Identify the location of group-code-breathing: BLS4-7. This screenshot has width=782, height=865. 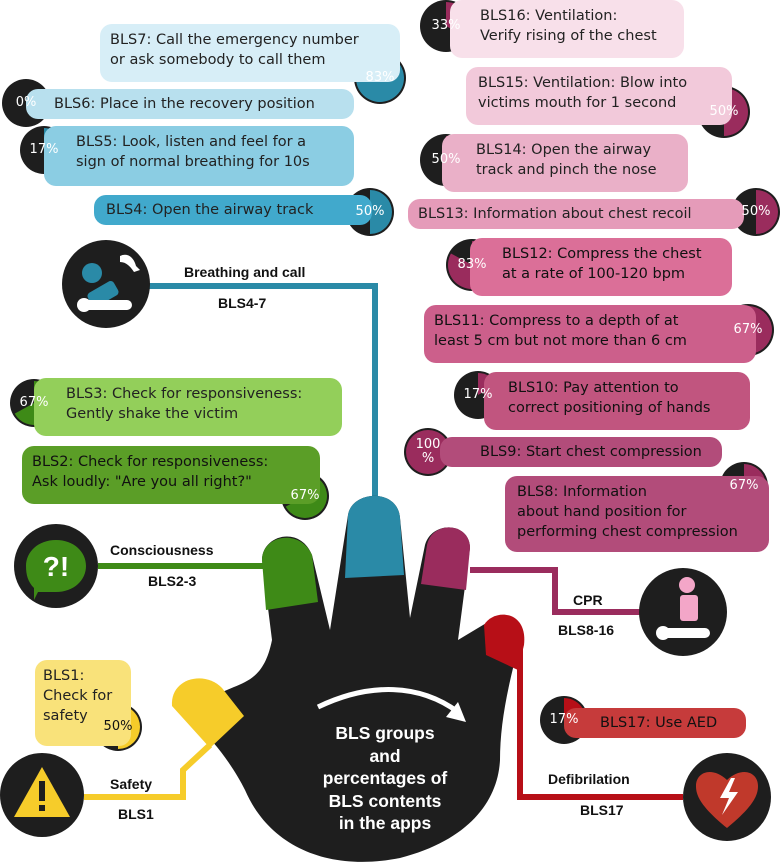
(242, 303).